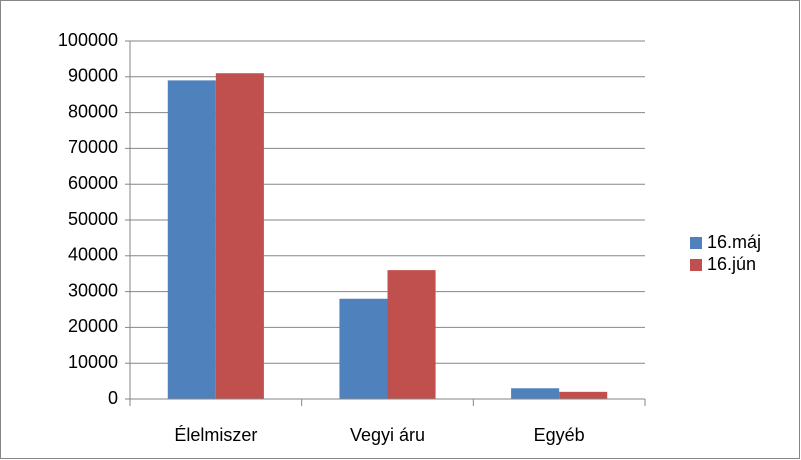 Image resolution: width=801 pixels, height=460 pixels. I want to click on y-tick-label: 90000, so click(93, 76).